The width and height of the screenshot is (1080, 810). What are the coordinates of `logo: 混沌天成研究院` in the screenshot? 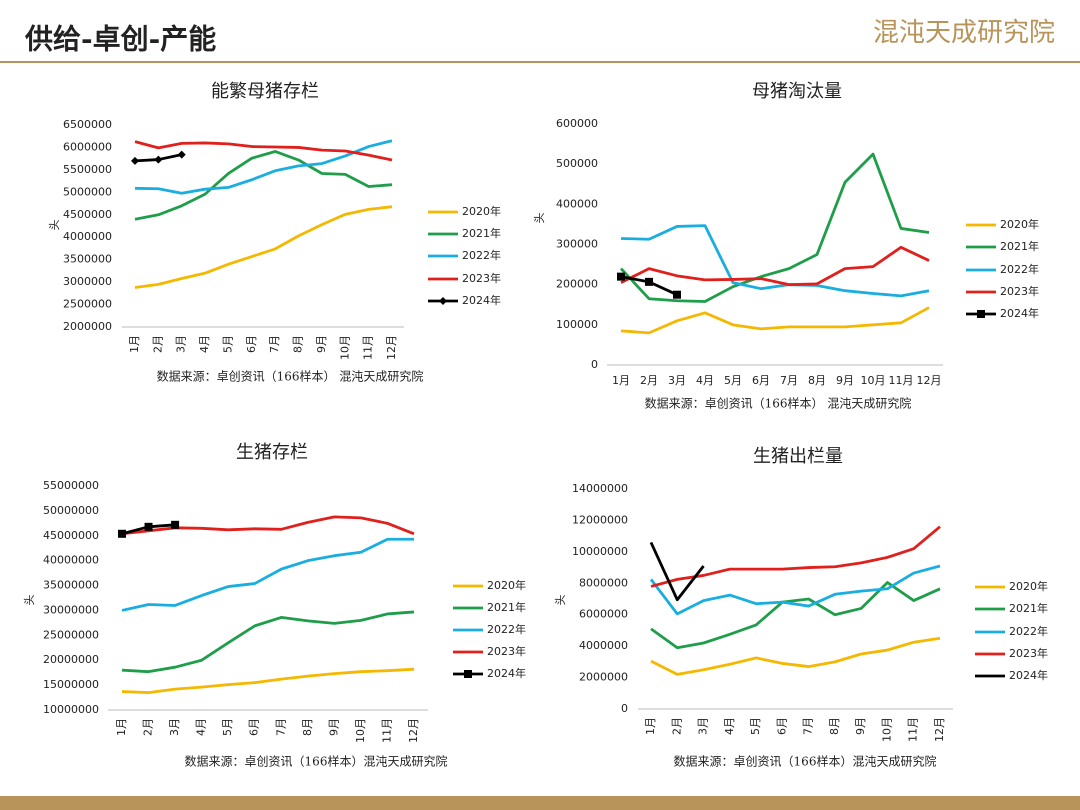 It's located at (964, 33).